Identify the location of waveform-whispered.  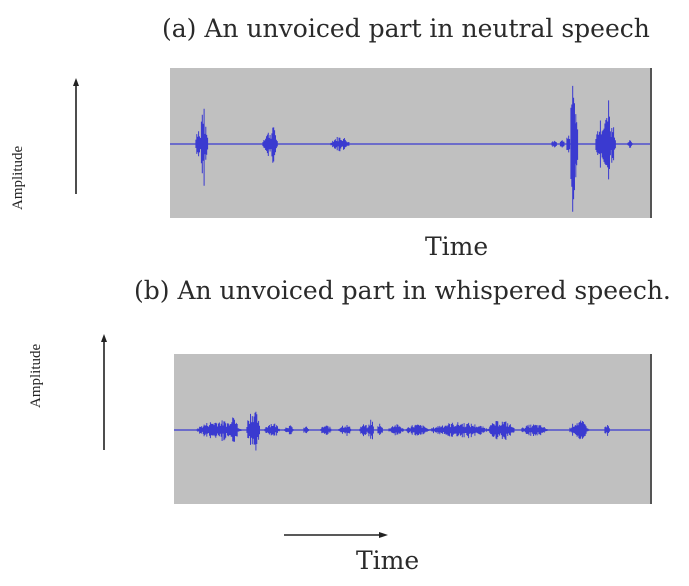
(412, 431).